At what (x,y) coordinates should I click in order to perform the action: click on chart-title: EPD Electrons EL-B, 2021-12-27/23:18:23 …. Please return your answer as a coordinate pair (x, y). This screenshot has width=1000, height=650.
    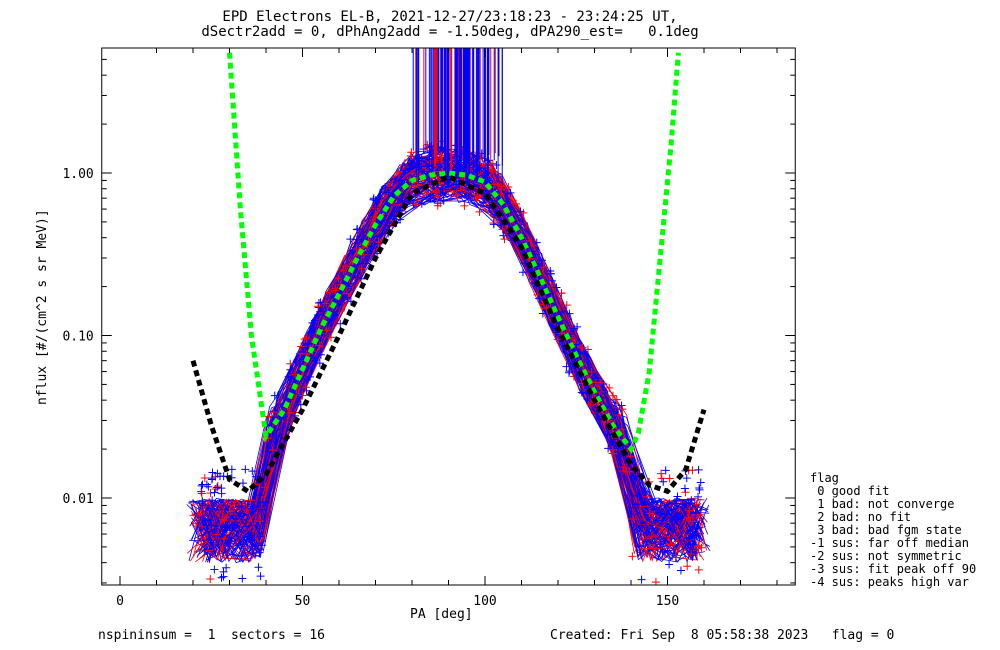
    Looking at the image, I should click on (450, 17).